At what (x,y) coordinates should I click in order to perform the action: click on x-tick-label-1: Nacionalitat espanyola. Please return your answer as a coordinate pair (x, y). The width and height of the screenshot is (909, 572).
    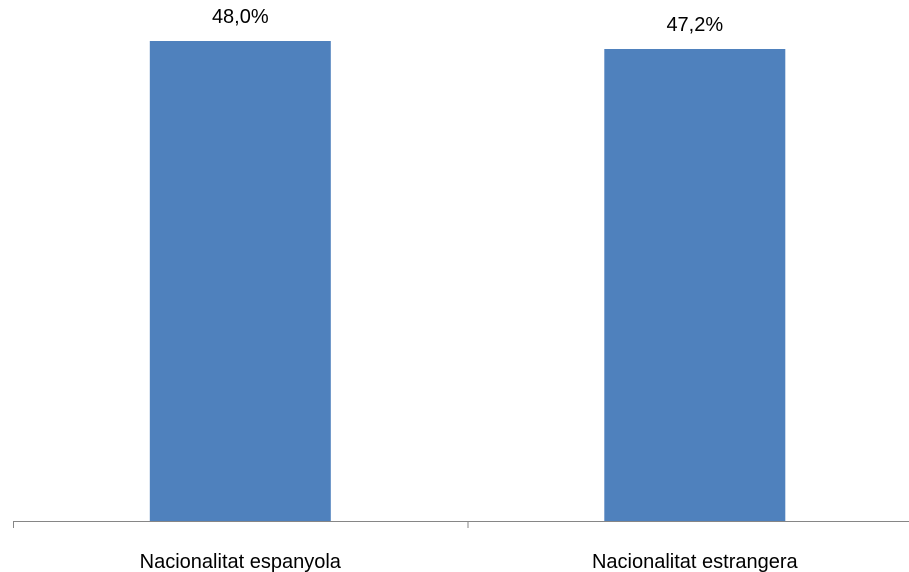
    Looking at the image, I should click on (241, 561).